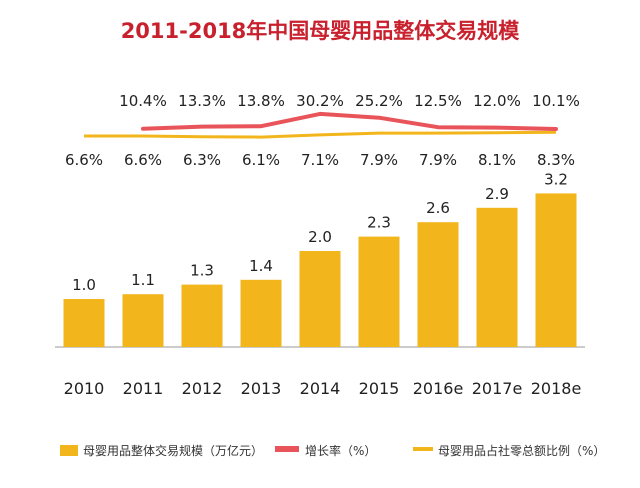 This screenshot has height=488, width=640. Describe the element at coordinates (556, 179) in the screenshot. I see `bar-value-label-2018e: 3.2` at that location.